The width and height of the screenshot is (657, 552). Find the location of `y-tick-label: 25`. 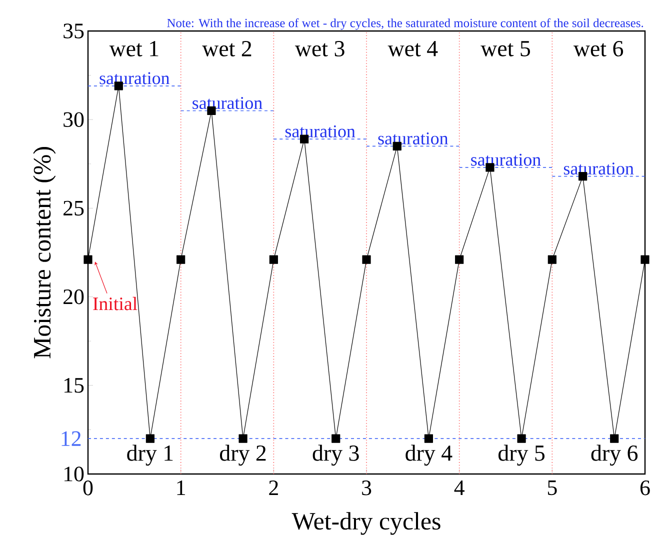

y-tick-label: 25 is located at coordinates (74, 208).